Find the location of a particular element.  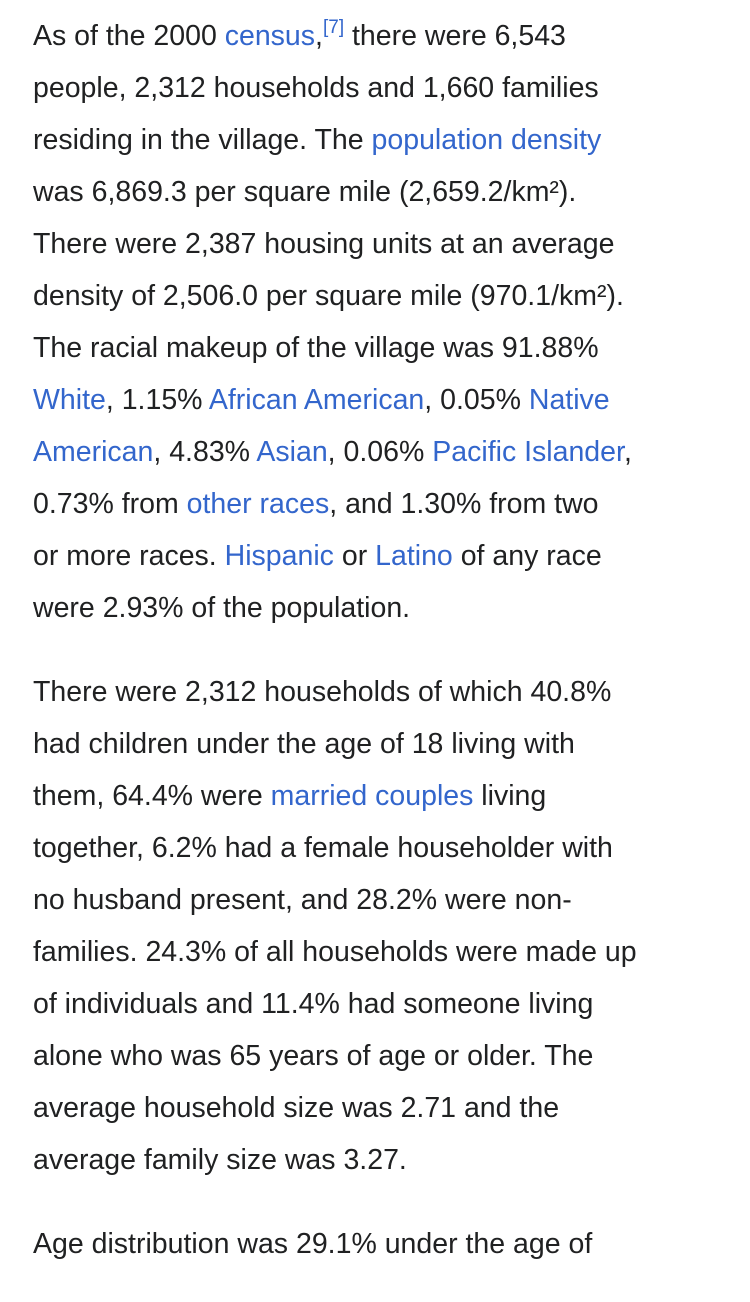

link-census: census is located at coordinates (270, 36).